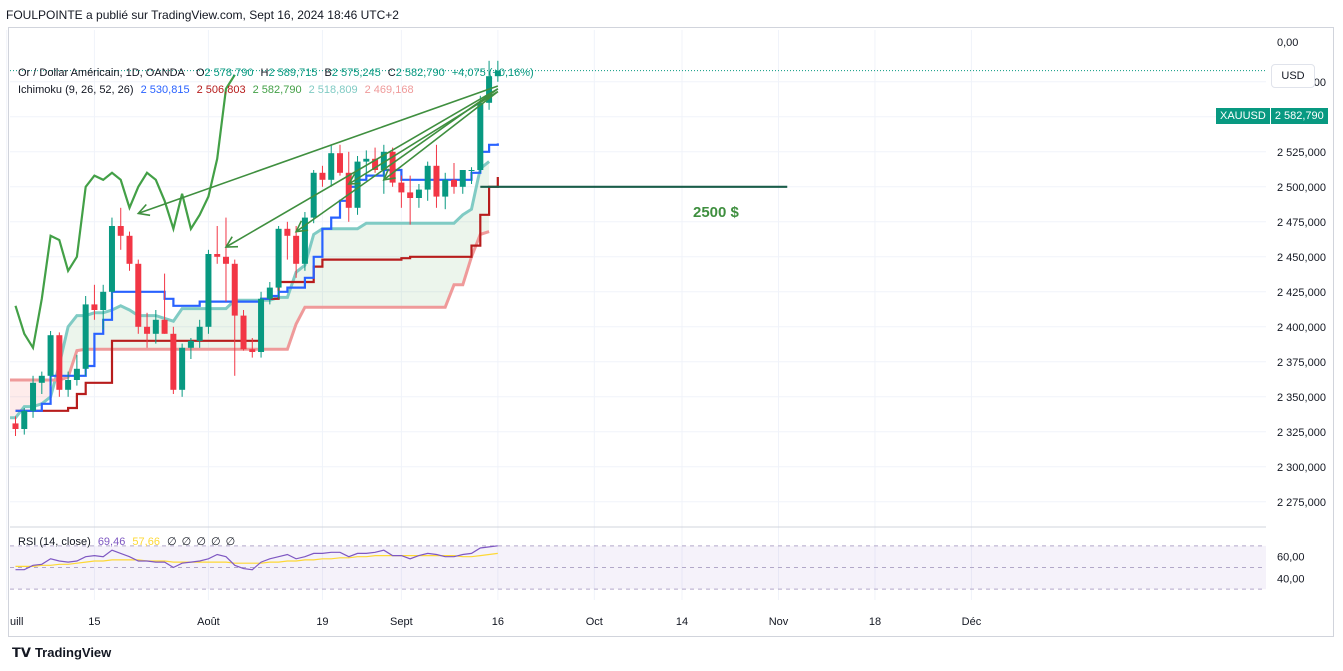 This screenshot has width=1343, height=671. What do you see at coordinates (16, 622) in the screenshot?
I see `x-axis-tick-label: uill` at bounding box center [16, 622].